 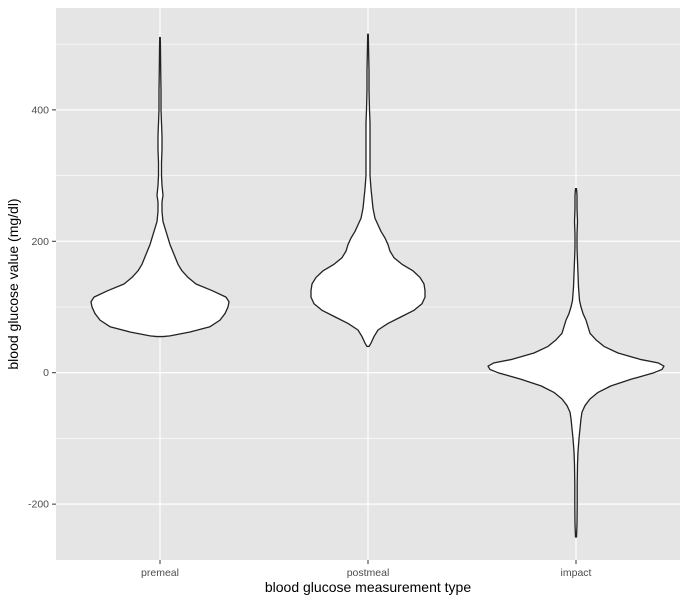 I want to click on y-axis-title: blood glucose value (mg/dl), so click(x=13, y=283).